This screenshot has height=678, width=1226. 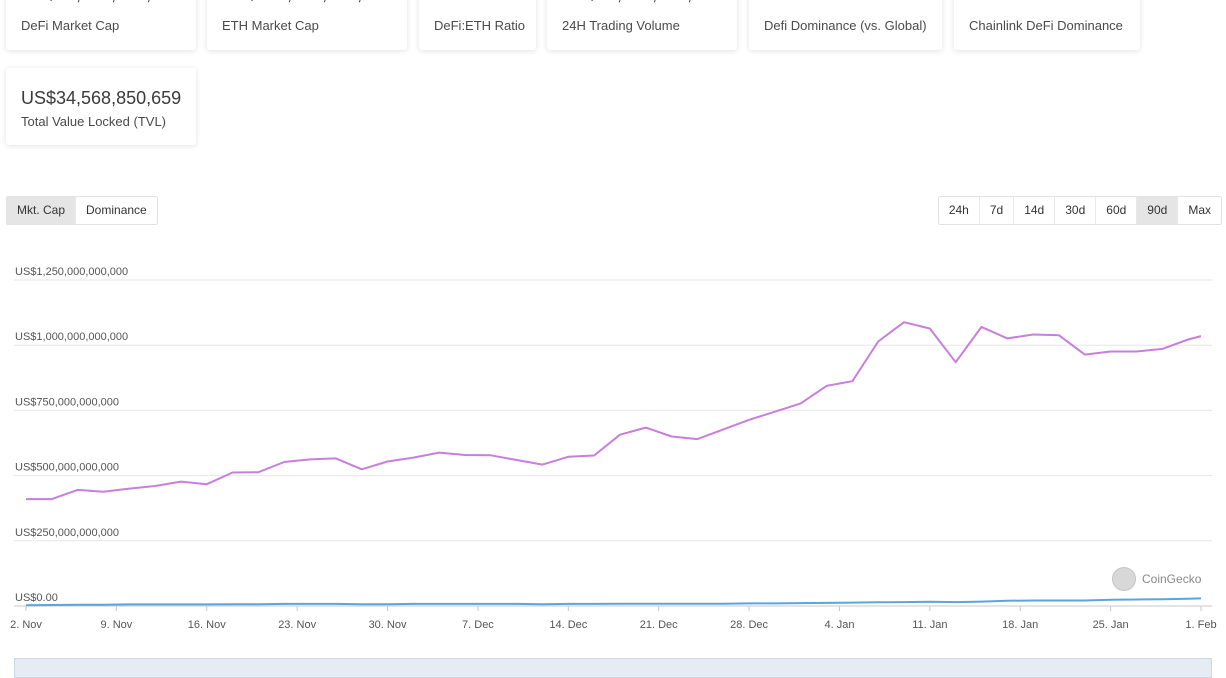 I want to click on x-tick-label: 23. Nov, so click(x=297, y=625).